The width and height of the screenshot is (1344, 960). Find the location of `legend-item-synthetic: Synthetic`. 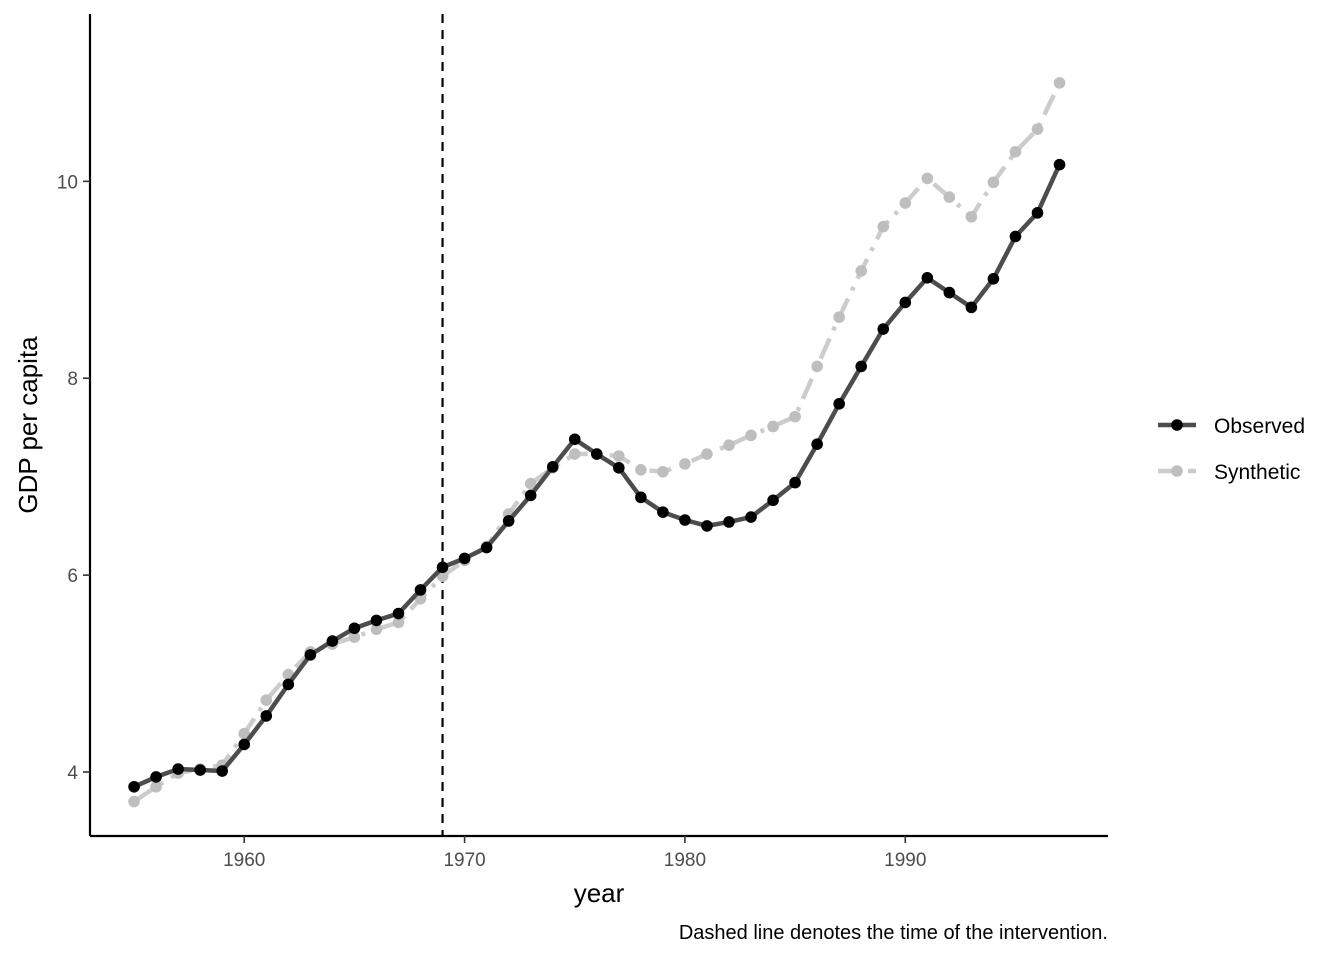

legend-item-synthetic: Synthetic is located at coordinates (1229, 472).